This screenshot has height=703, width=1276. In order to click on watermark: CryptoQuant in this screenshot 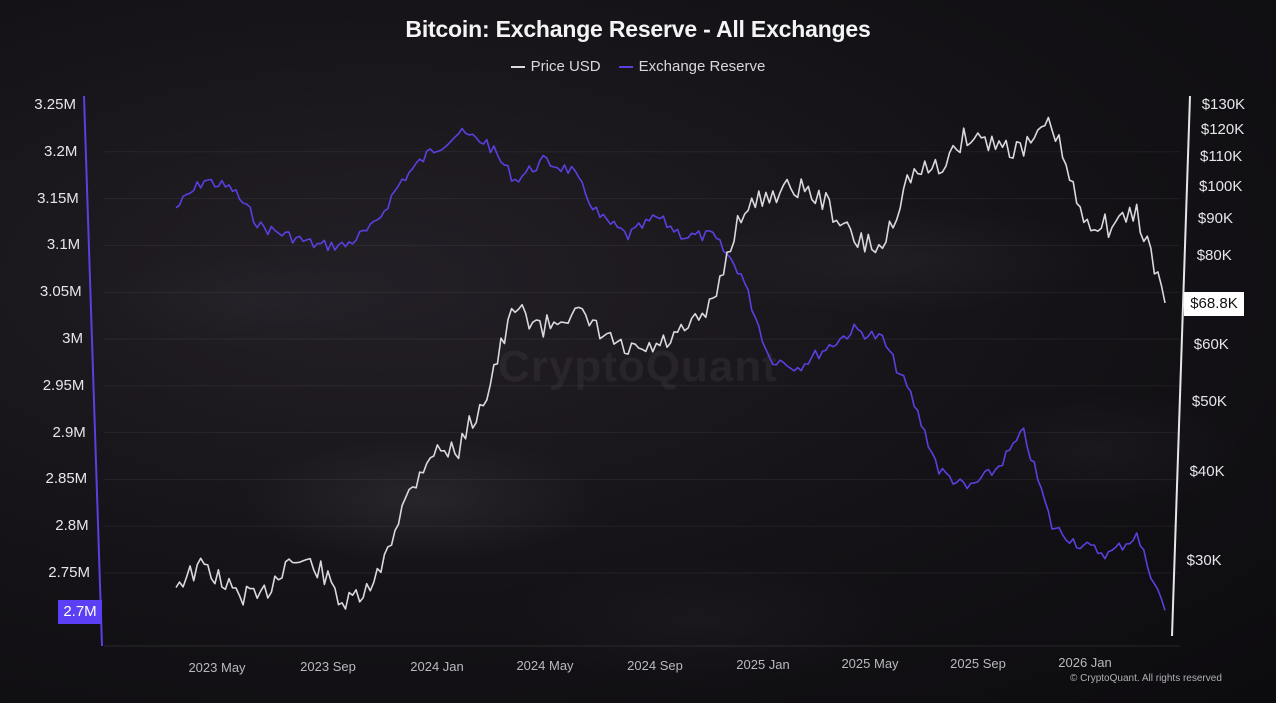, I will do `click(638, 366)`.